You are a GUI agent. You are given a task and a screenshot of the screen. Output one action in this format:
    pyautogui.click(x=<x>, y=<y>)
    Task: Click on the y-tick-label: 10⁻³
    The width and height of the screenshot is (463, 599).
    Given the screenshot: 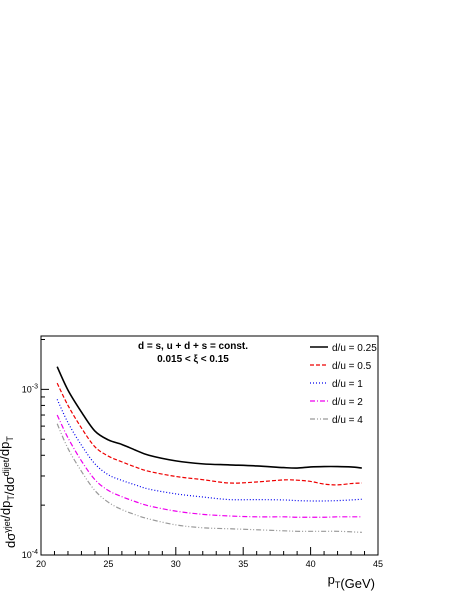 What is the action you would take?
    pyautogui.click(x=30, y=388)
    